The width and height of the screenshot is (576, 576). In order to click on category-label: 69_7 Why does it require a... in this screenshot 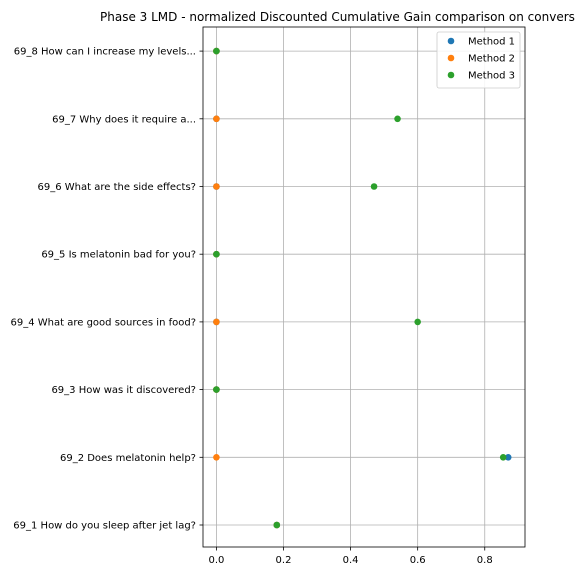, I will do `click(124, 119)`.